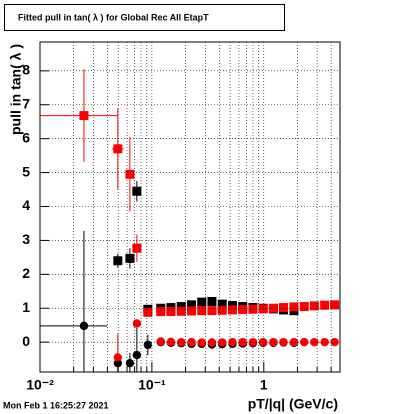  What do you see at coordinates (264, 385) in the screenshot?
I see `x-tick-label: 1` at bounding box center [264, 385].